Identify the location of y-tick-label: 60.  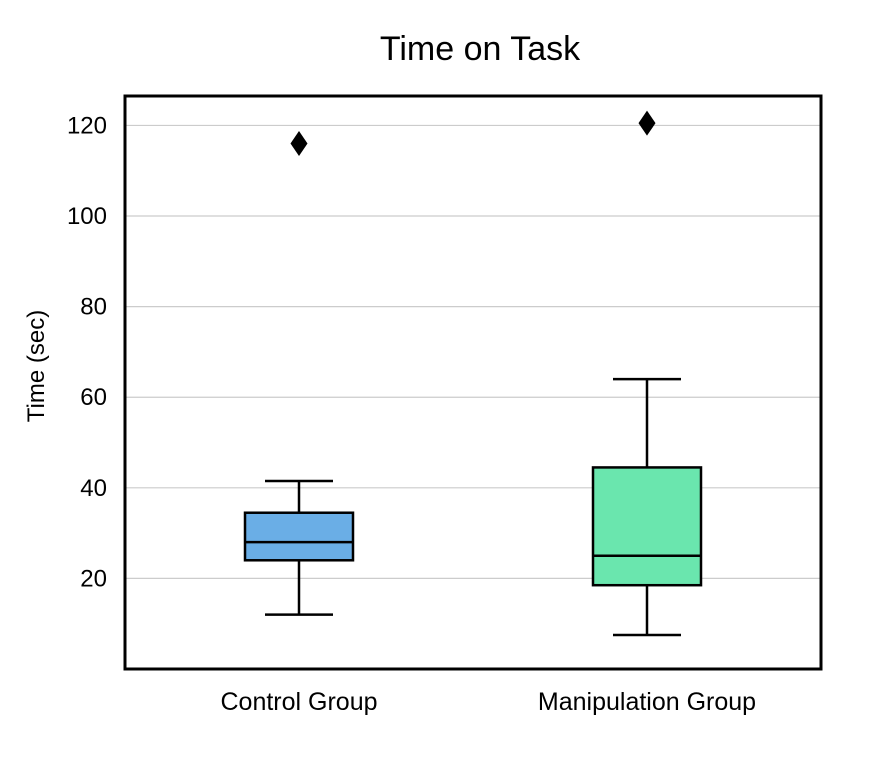
(93, 397).